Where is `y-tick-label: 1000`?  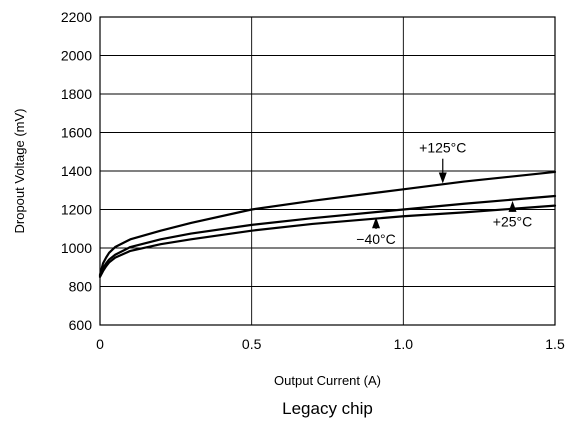 y-tick-label: 1000 is located at coordinates (76, 248).